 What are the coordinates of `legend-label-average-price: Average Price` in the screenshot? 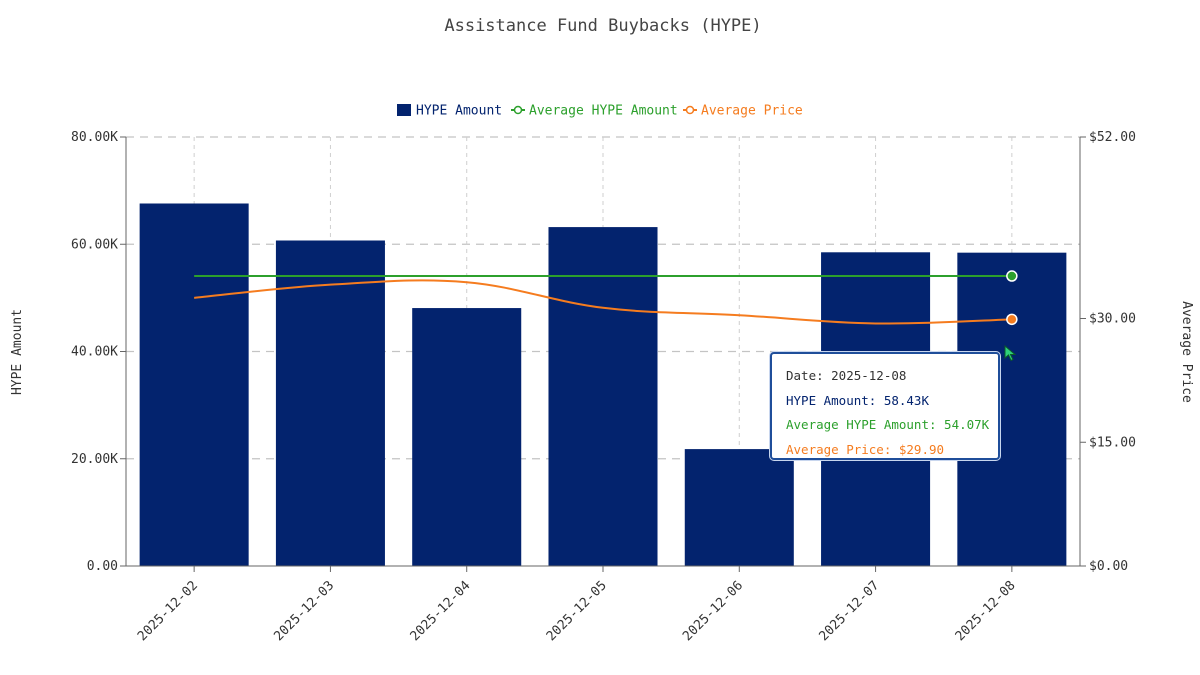 It's located at (752, 111).